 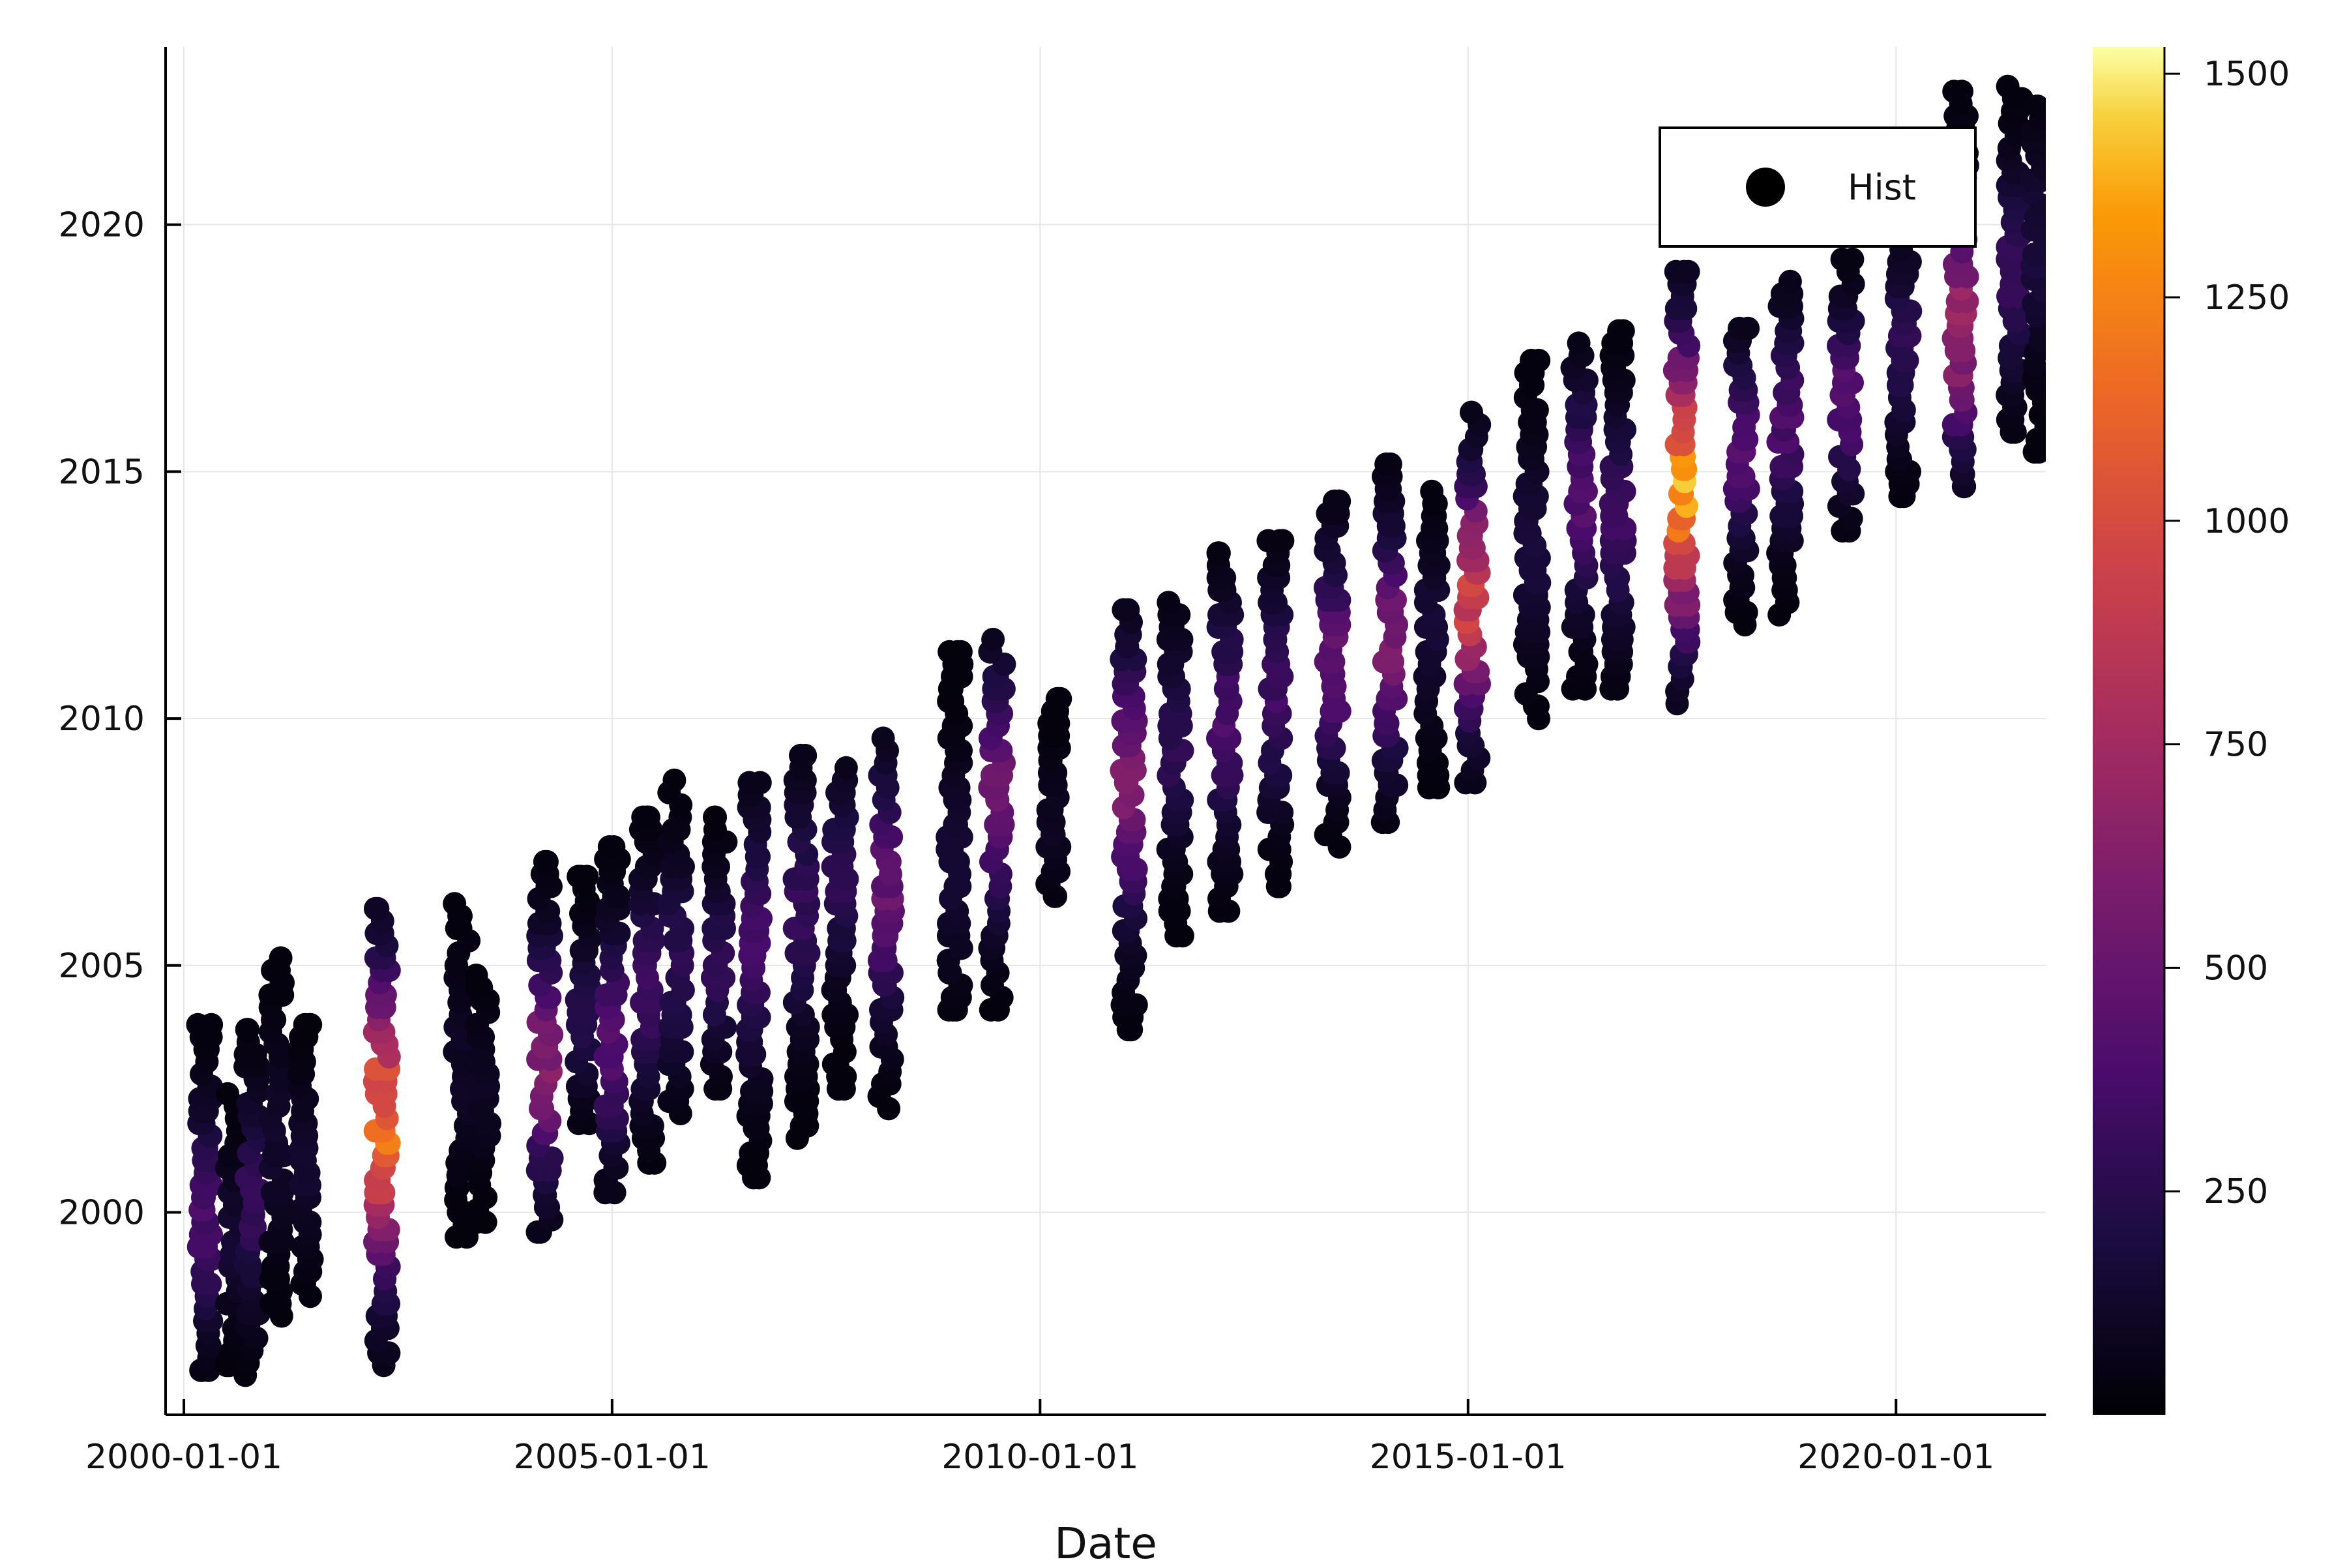 I want to click on colorbar-tick-label: 1500, so click(x=2247, y=74).